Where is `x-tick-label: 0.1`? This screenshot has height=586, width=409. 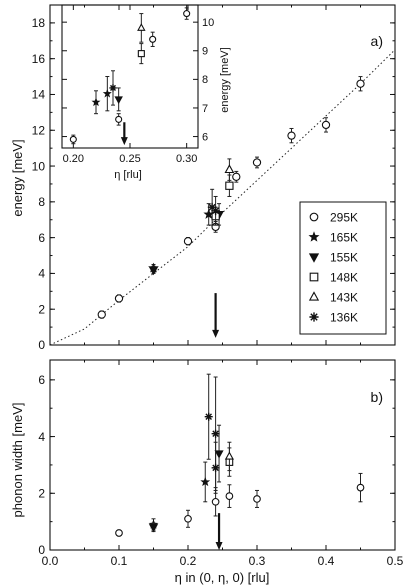
x-tick-label: 0.1 is located at coordinates (119, 561).